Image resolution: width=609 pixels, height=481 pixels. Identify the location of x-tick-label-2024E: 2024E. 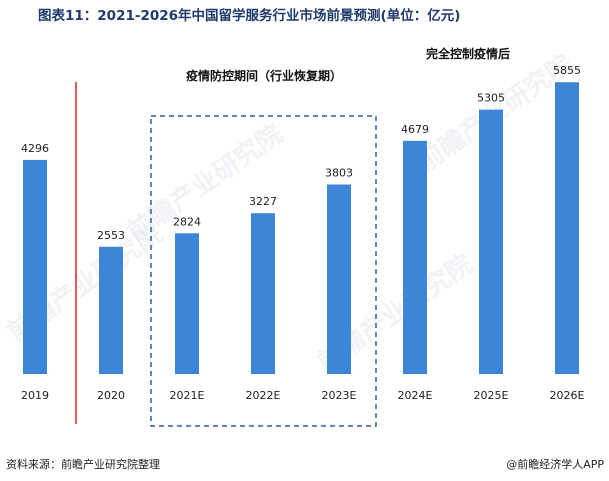
(415, 395).